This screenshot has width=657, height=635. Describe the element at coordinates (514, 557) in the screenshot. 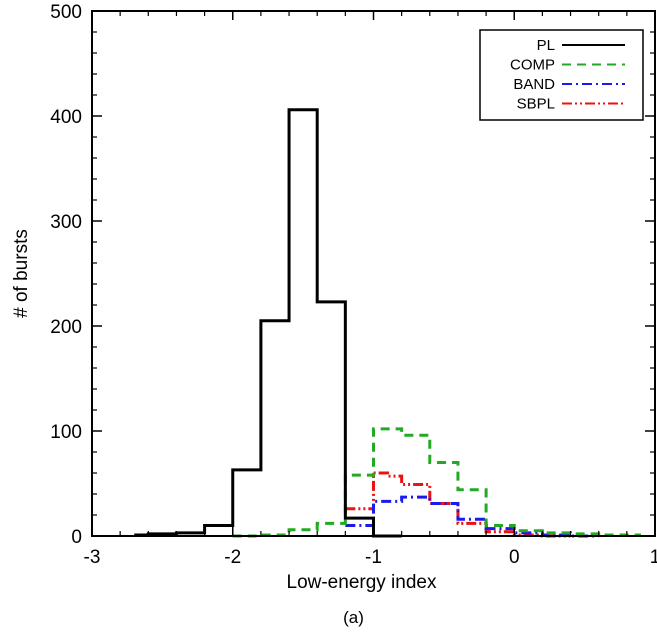

I see `x-tick-label: 0` at that location.